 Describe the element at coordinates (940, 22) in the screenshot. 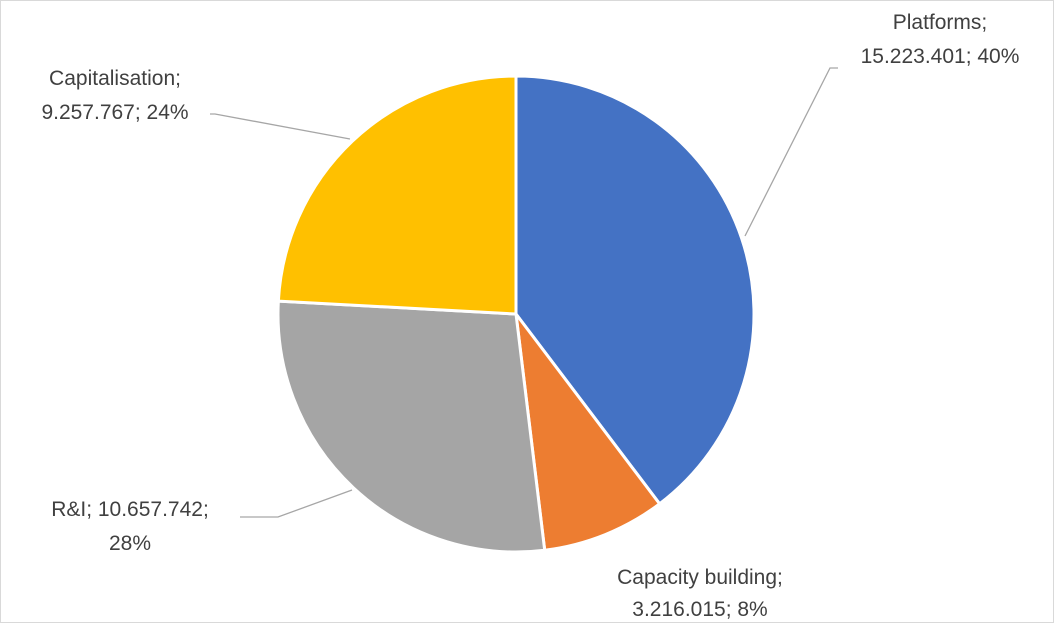

I see `data-label-platforms-line1: Platforms;` at that location.